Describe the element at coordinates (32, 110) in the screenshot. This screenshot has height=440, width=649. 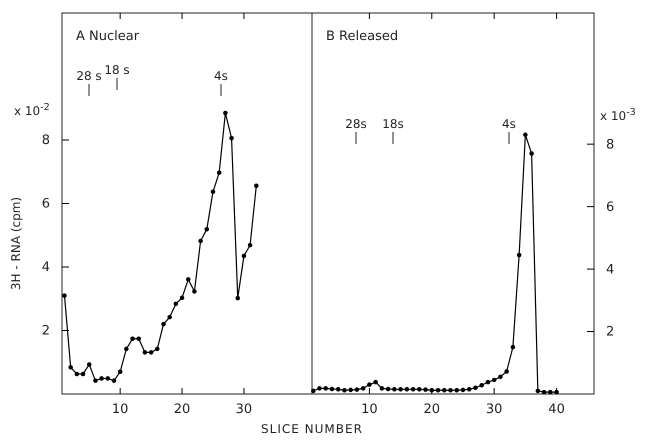
I see `text: x 10$^{-2}$` at that location.